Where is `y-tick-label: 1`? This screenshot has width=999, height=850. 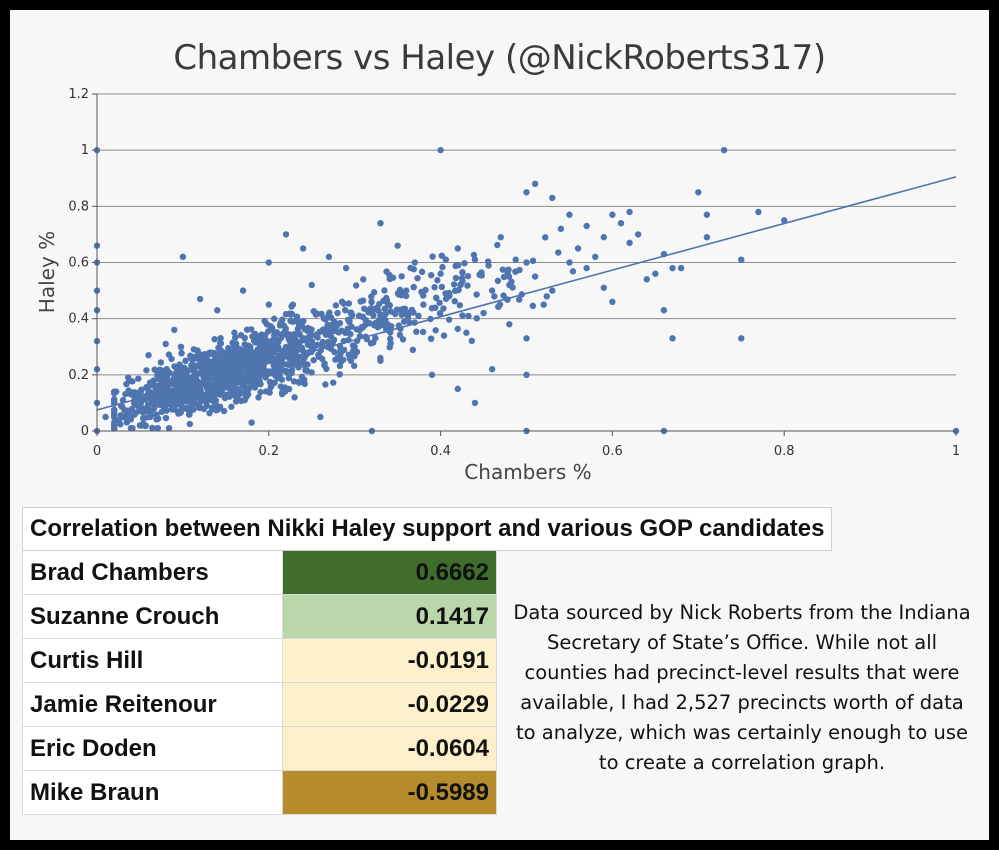
y-tick-label: 1 is located at coordinates (85, 150).